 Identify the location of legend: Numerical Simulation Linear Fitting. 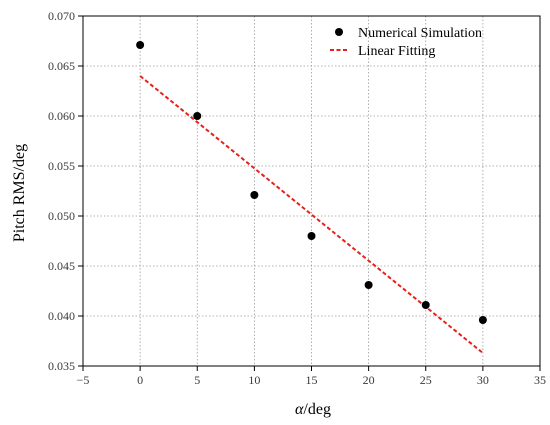
(406, 42).